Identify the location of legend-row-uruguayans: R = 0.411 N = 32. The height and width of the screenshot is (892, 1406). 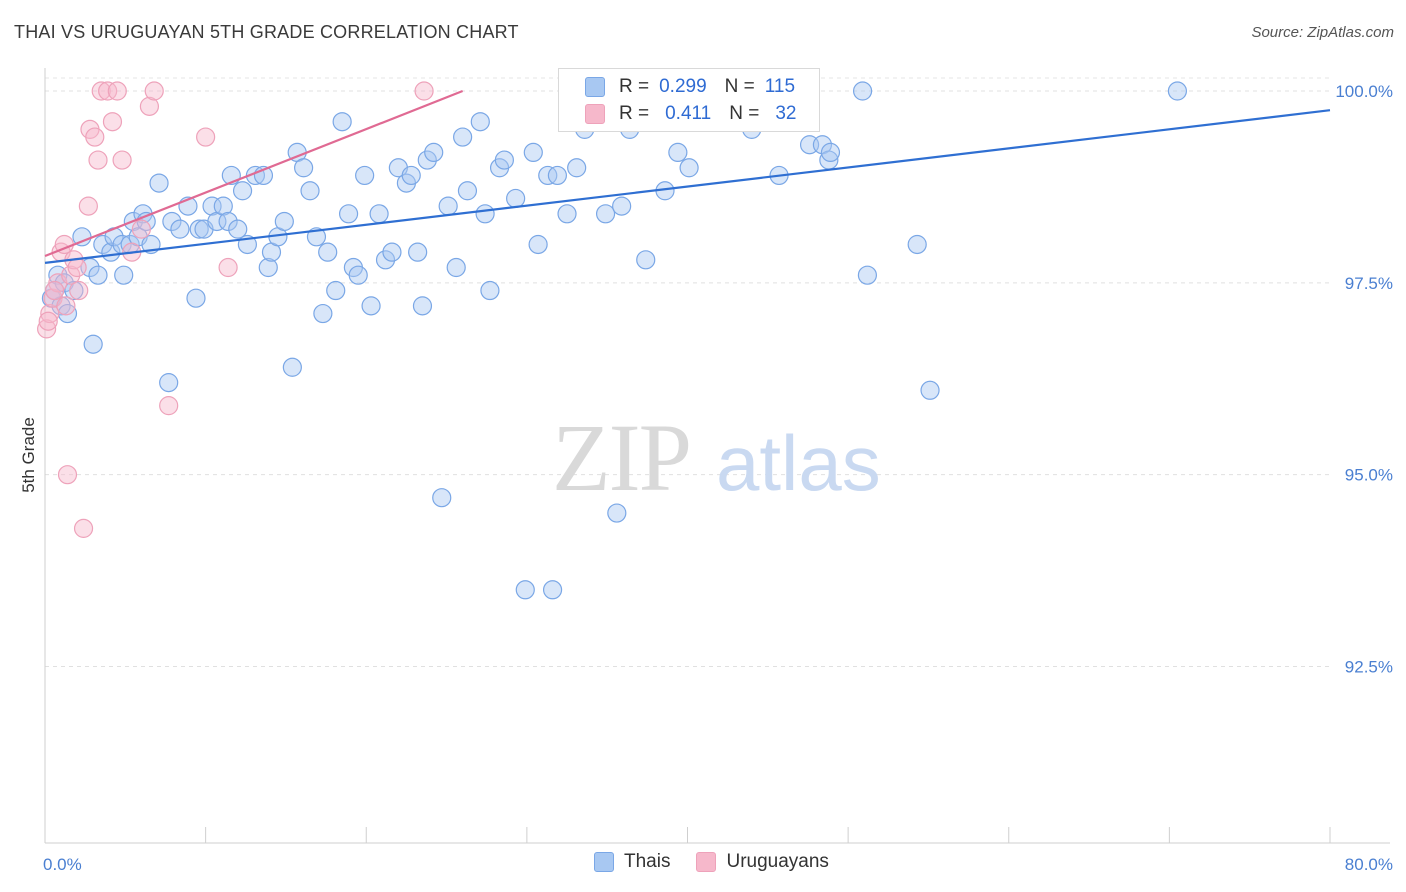
(691, 114).